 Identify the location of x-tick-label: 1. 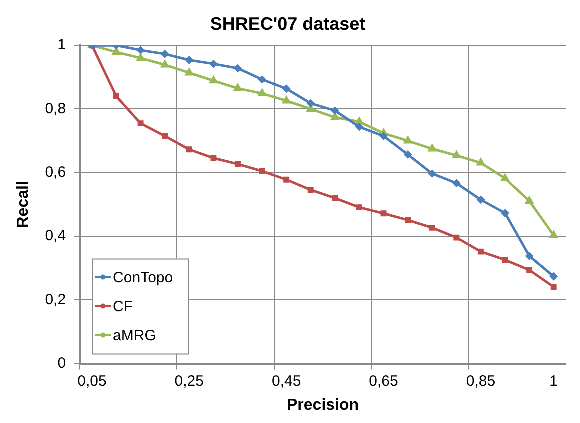
(554, 381).